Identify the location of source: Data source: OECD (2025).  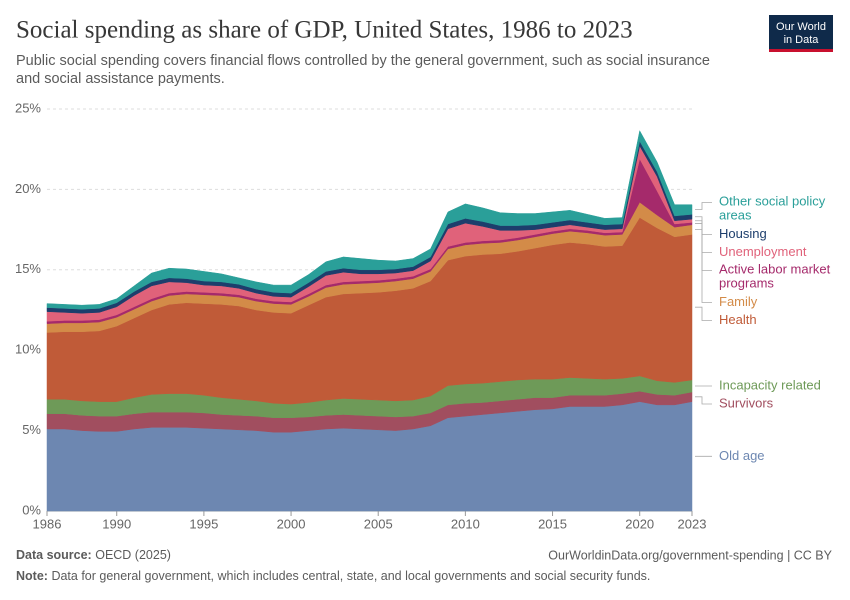
(93, 555).